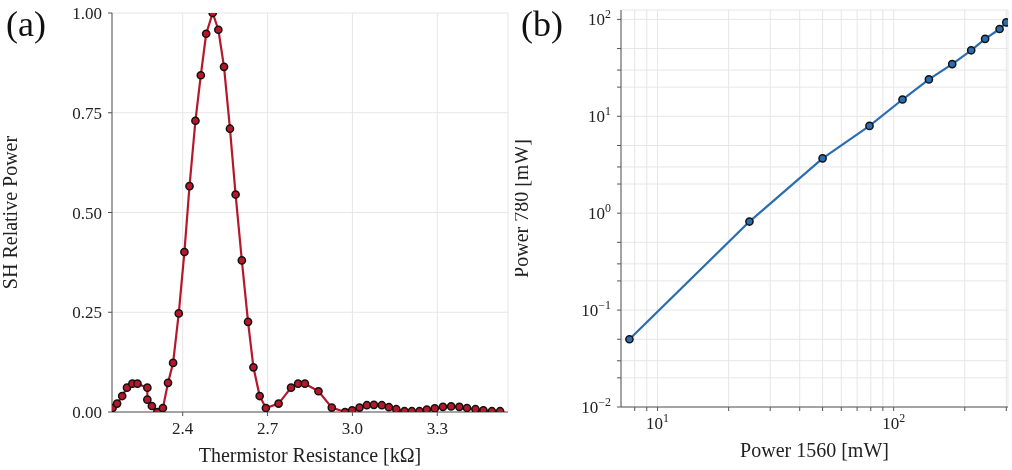 The width and height of the screenshot is (1012, 470). Describe the element at coordinates (87, 213) in the screenshot. I see `y-tick-label: 0.50` at that location.